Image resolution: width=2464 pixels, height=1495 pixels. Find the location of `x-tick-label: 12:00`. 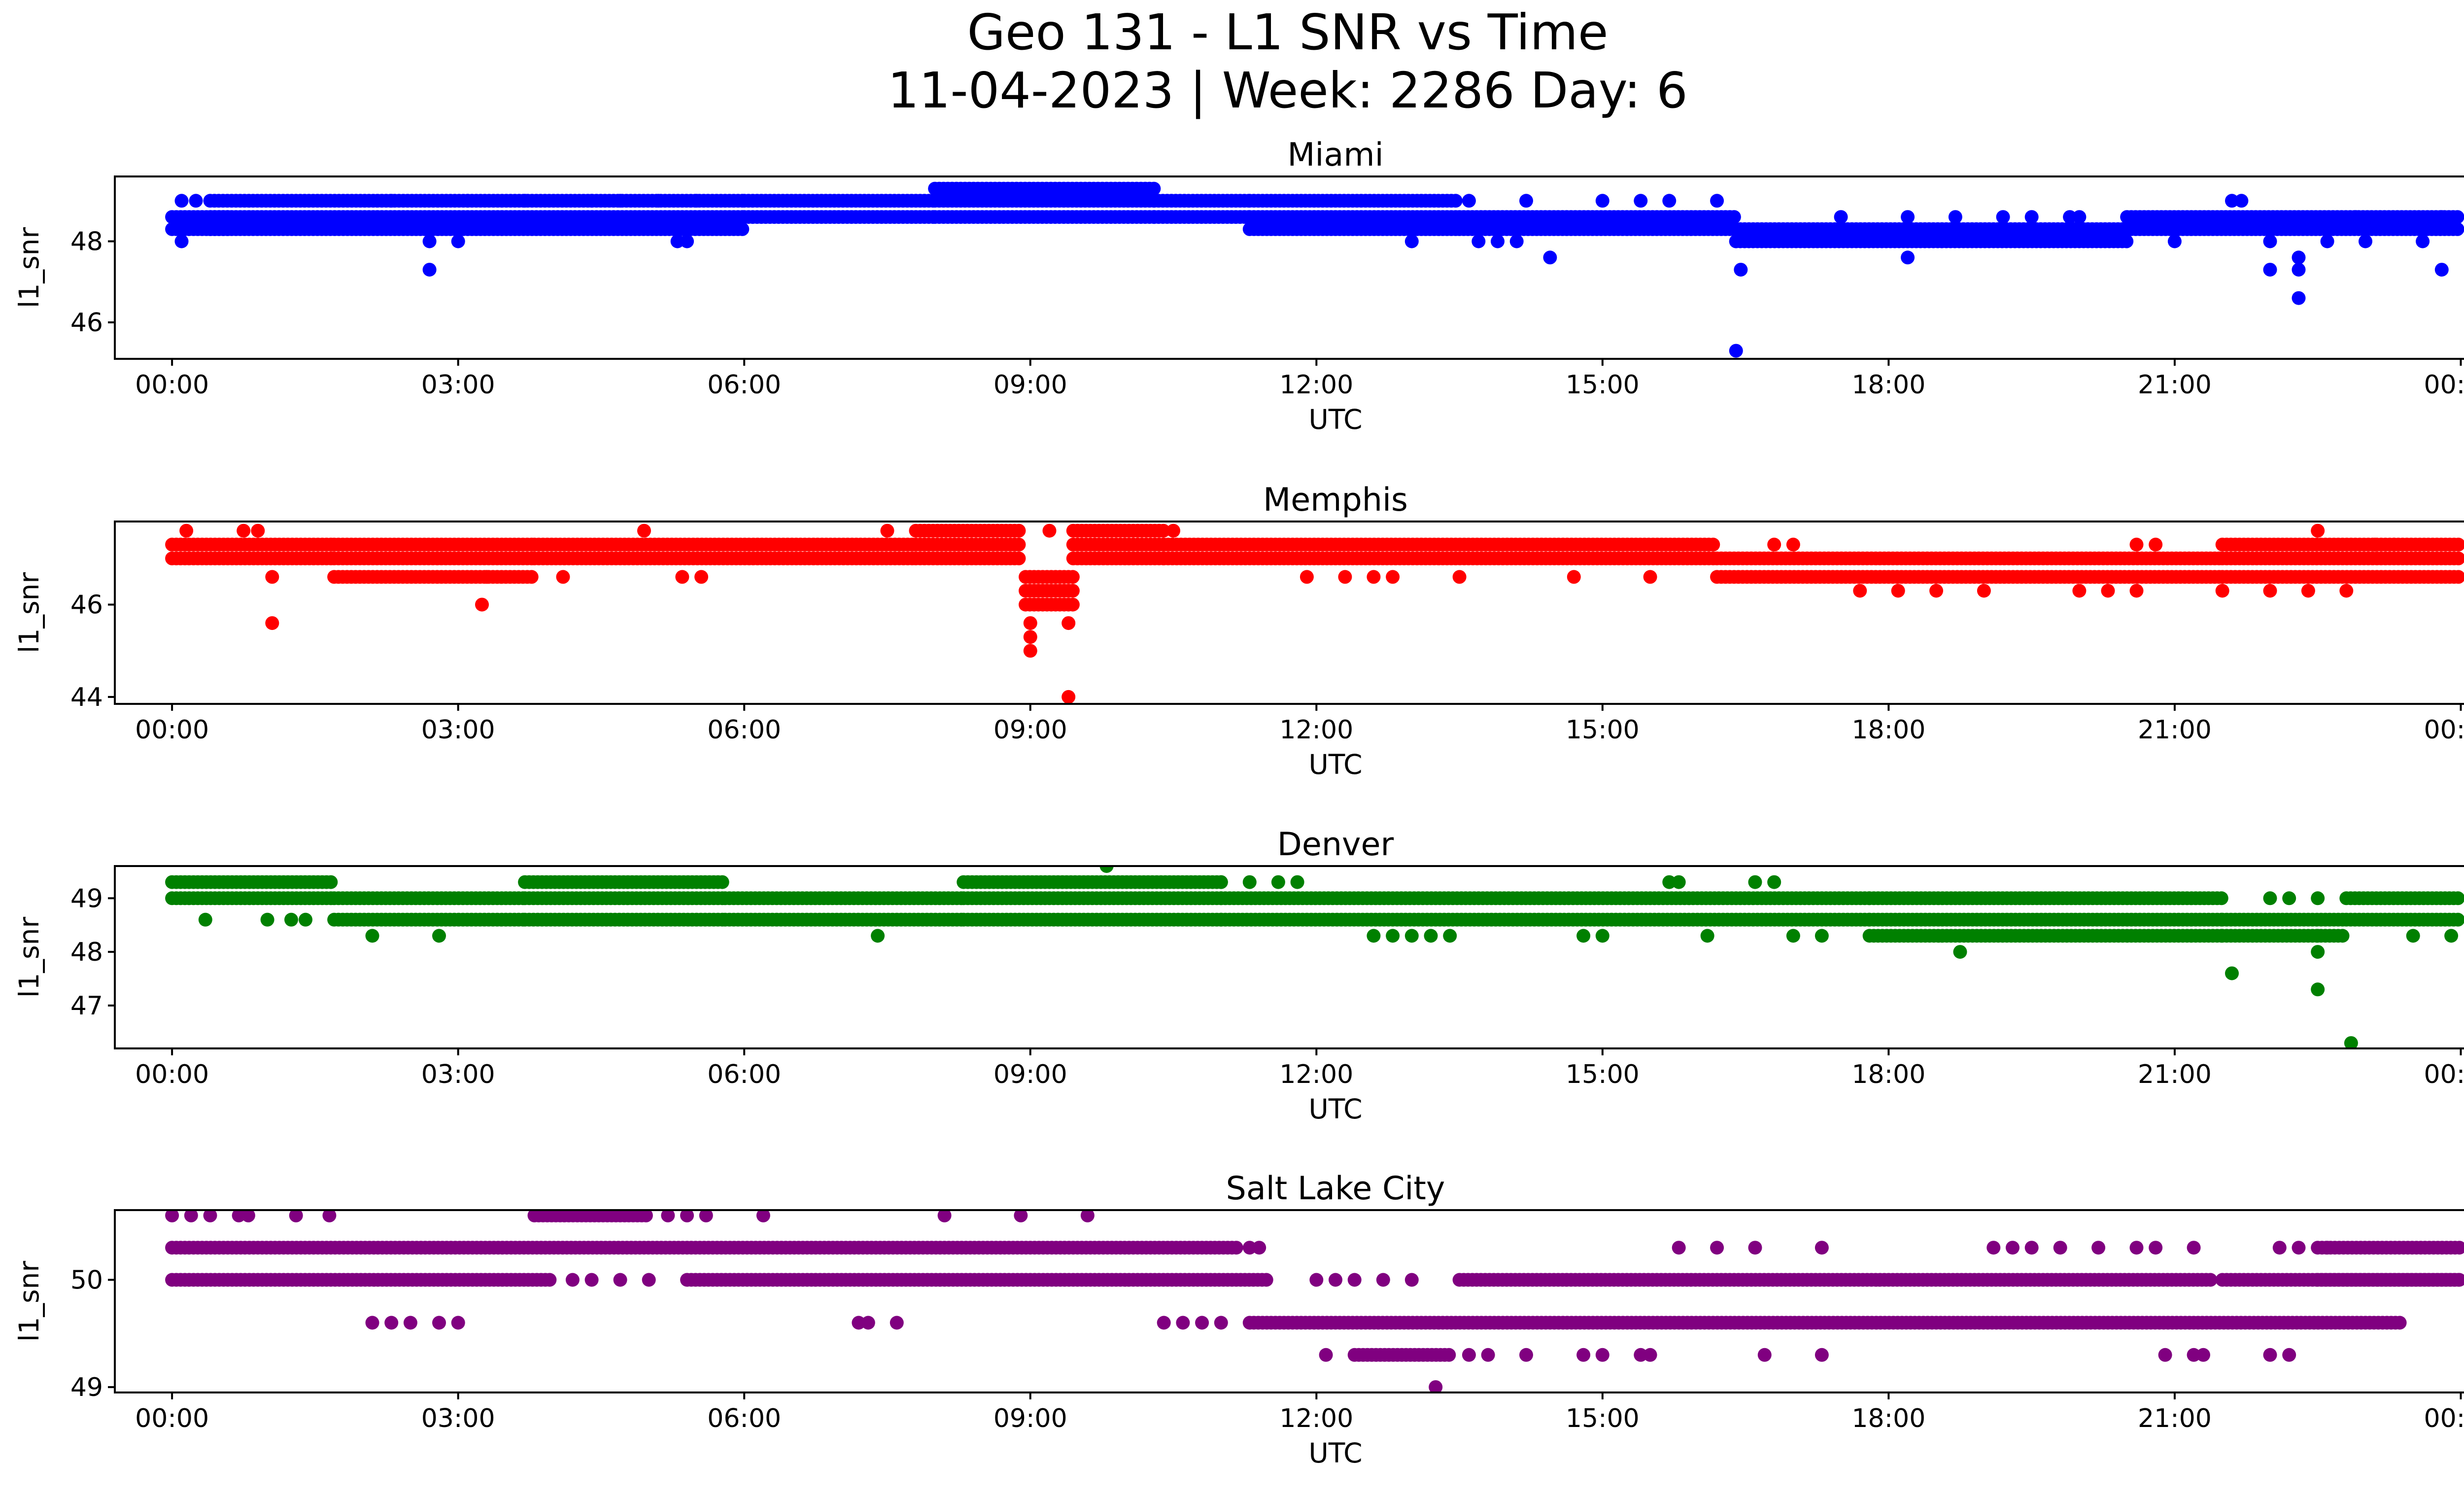

x-tick-label: 12:00 is located at coordinates (1316, 1074).